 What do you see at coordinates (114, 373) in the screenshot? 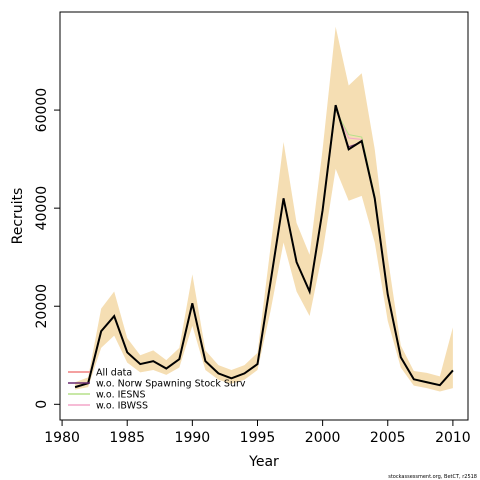
I see `legend-label: All data` at bounding box center [114, 373].